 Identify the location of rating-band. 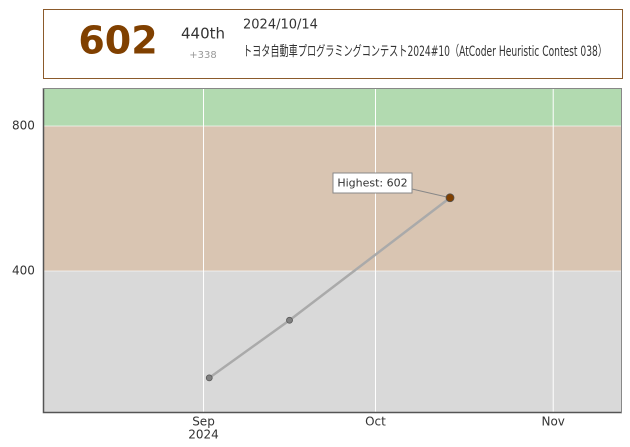
(332, 107).